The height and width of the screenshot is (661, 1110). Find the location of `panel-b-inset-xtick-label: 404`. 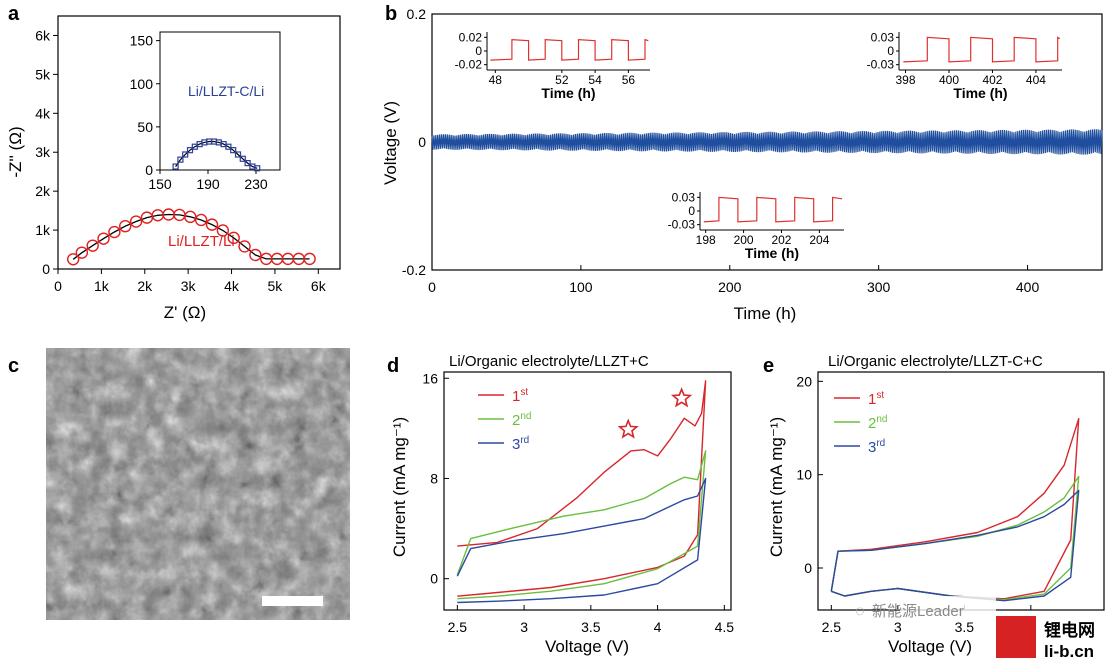

panel-b-inset-xtick-label: 404 is located at coordinates (1036, 80).